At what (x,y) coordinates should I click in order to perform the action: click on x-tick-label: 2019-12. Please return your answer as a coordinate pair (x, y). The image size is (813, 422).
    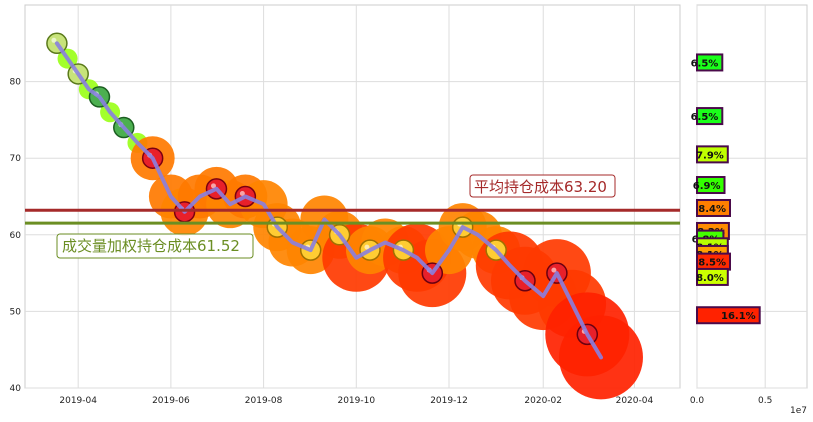
    Looking at the image, I should click on (449, 401).